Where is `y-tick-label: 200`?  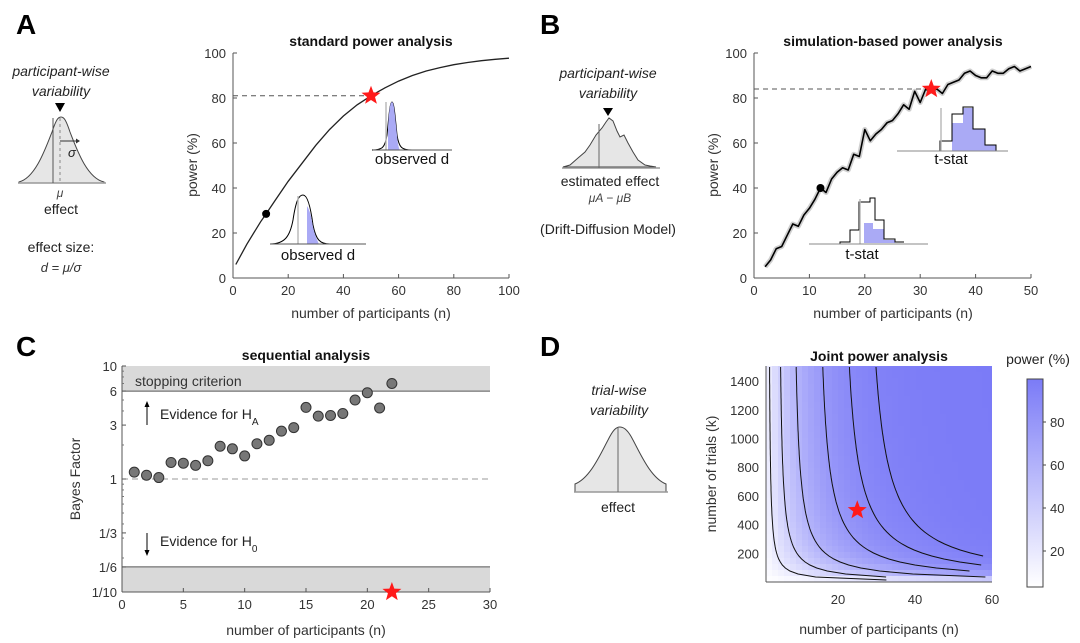 y-tick-label: 200 is located at coordinates (748, 553).